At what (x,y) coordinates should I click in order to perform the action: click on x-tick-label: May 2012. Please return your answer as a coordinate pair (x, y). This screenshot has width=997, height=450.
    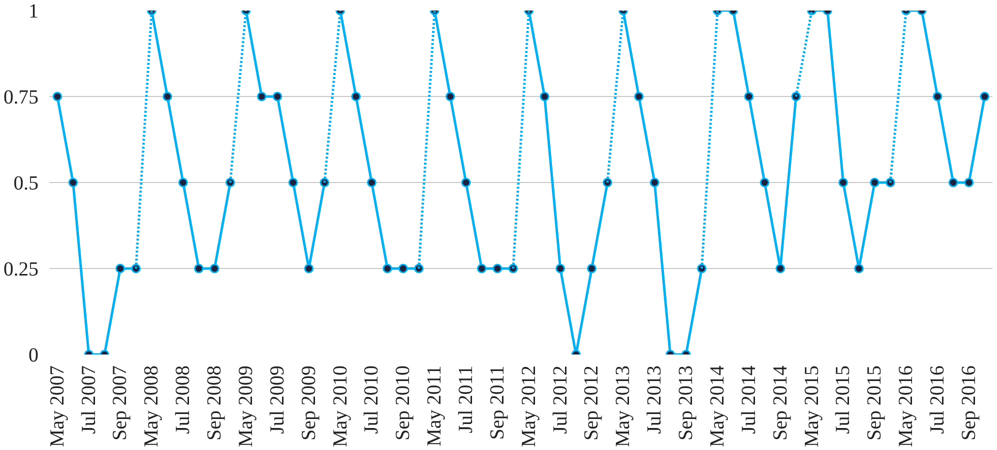
    Looking at the image, I should click on (529, 406).